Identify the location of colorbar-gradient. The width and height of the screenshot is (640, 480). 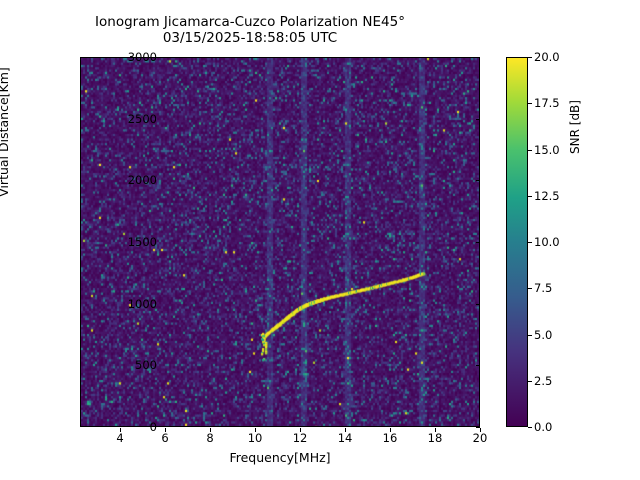
(517, 242).